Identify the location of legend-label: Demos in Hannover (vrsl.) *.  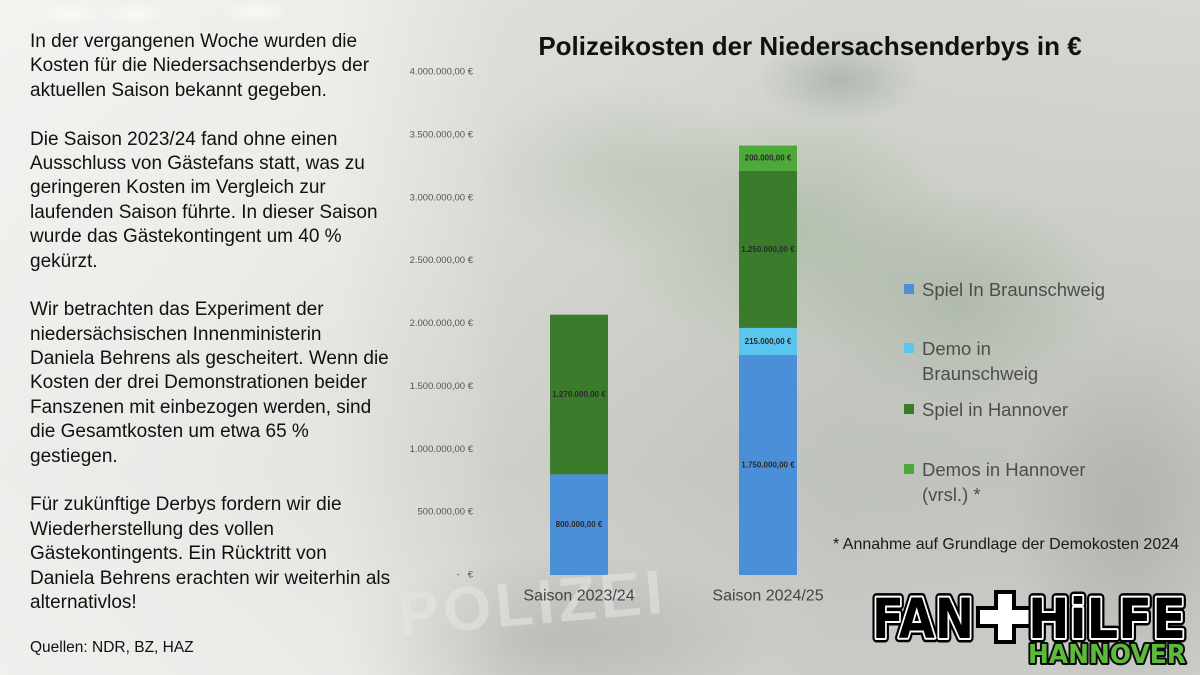
(1004, 481).